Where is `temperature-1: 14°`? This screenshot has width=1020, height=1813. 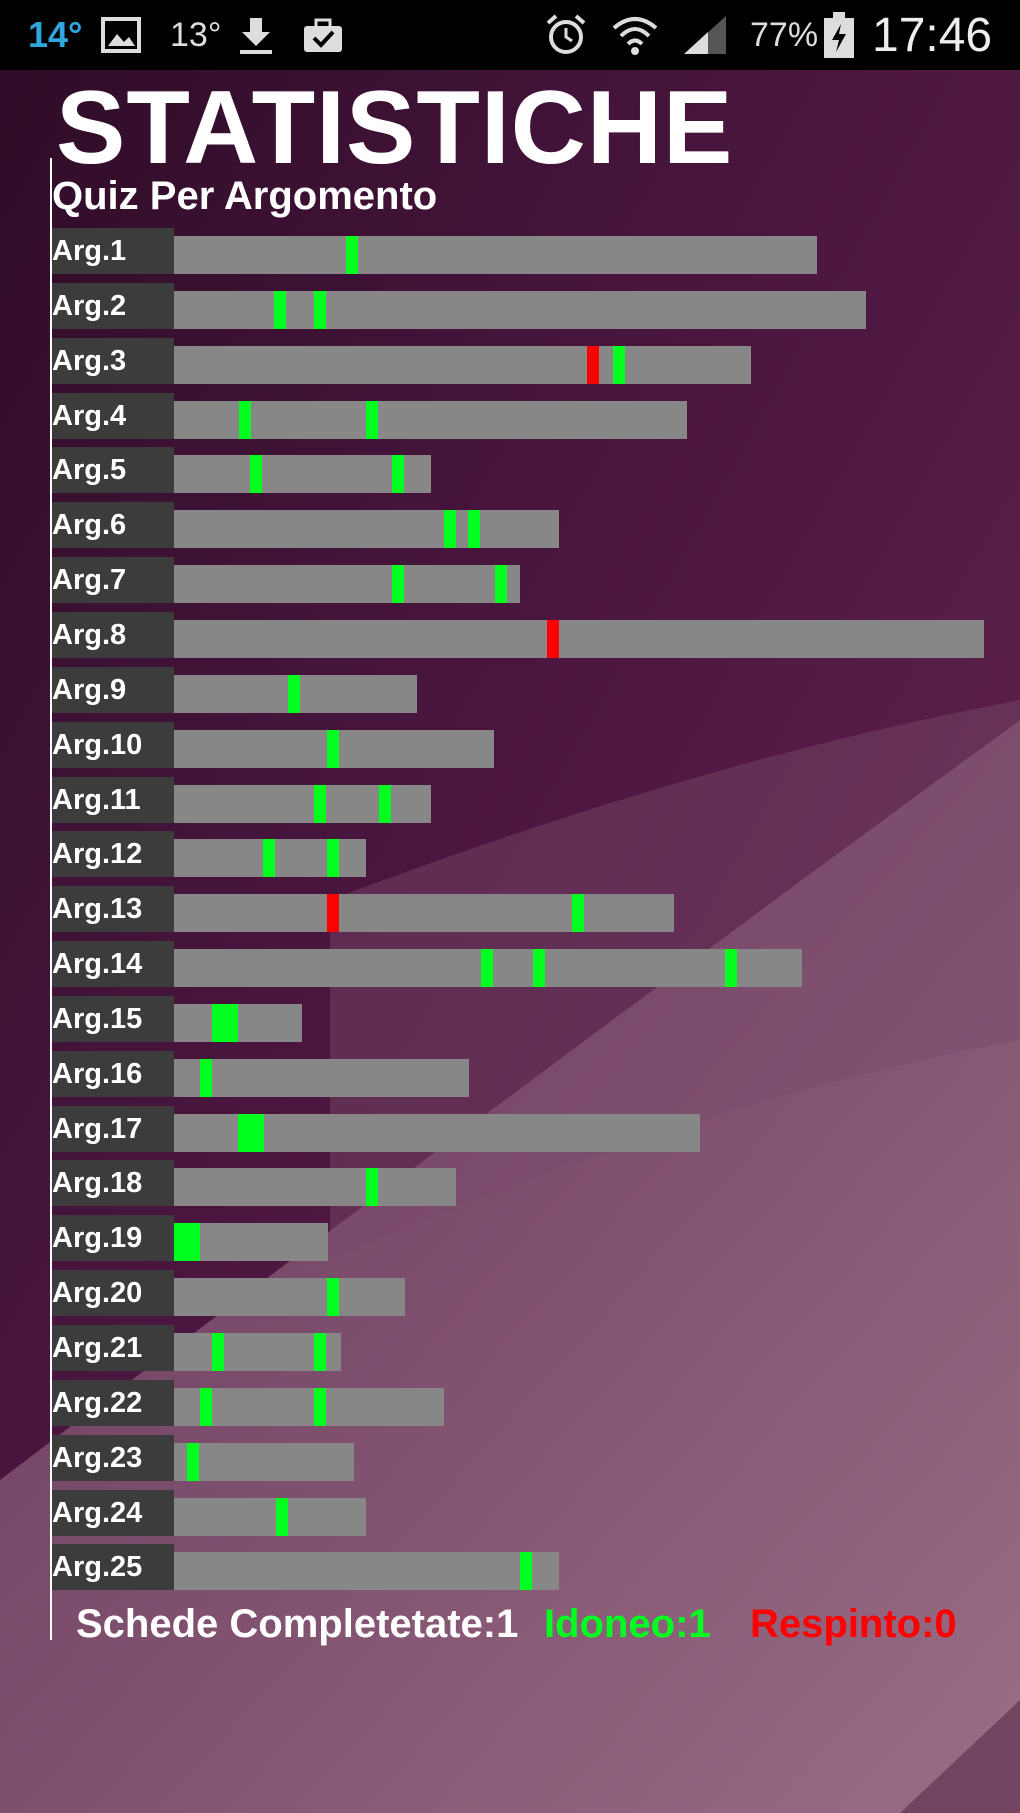 temperature-1: 14° is located at coordinates (55, 34).